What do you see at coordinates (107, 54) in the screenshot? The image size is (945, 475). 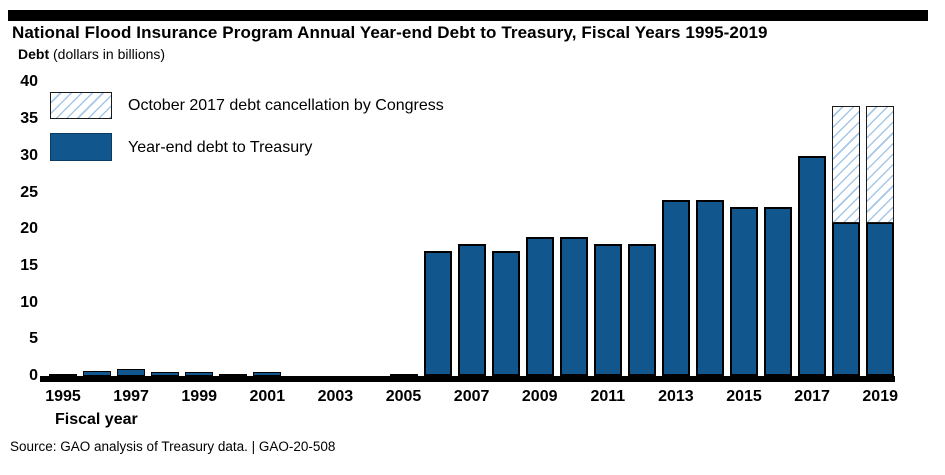 I see `y-axis-title-units: (dollars in billions)` at bounding box center [107, 54].